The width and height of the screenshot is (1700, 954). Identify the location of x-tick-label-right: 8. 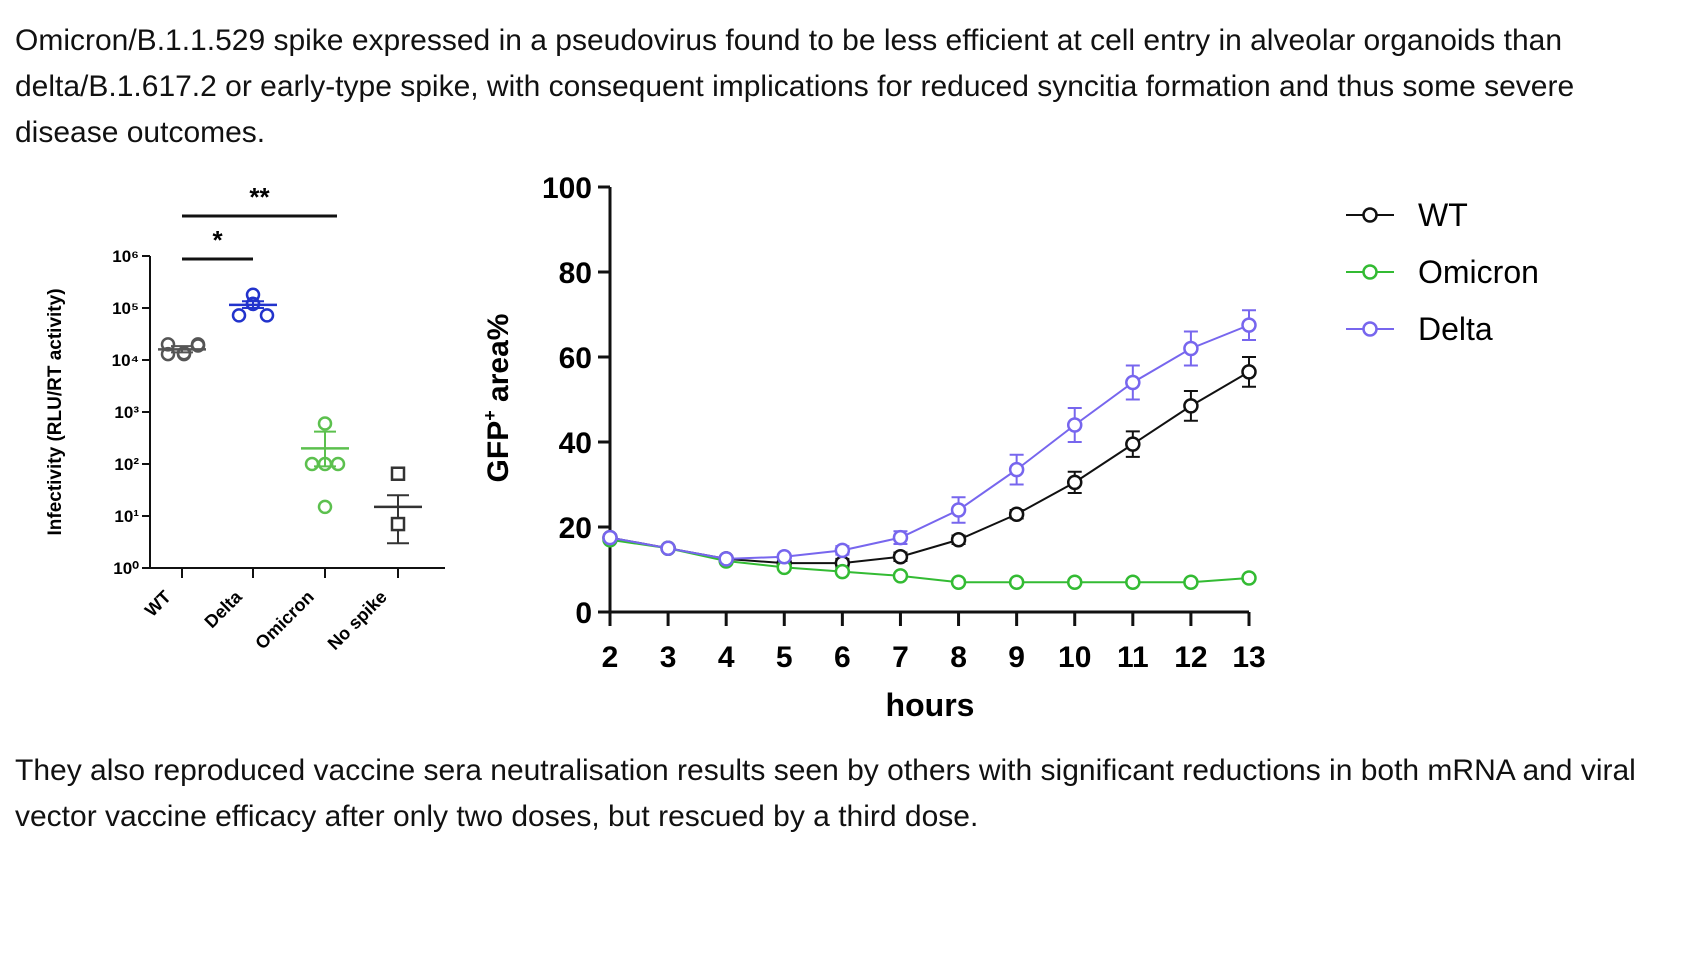
(958, 657).